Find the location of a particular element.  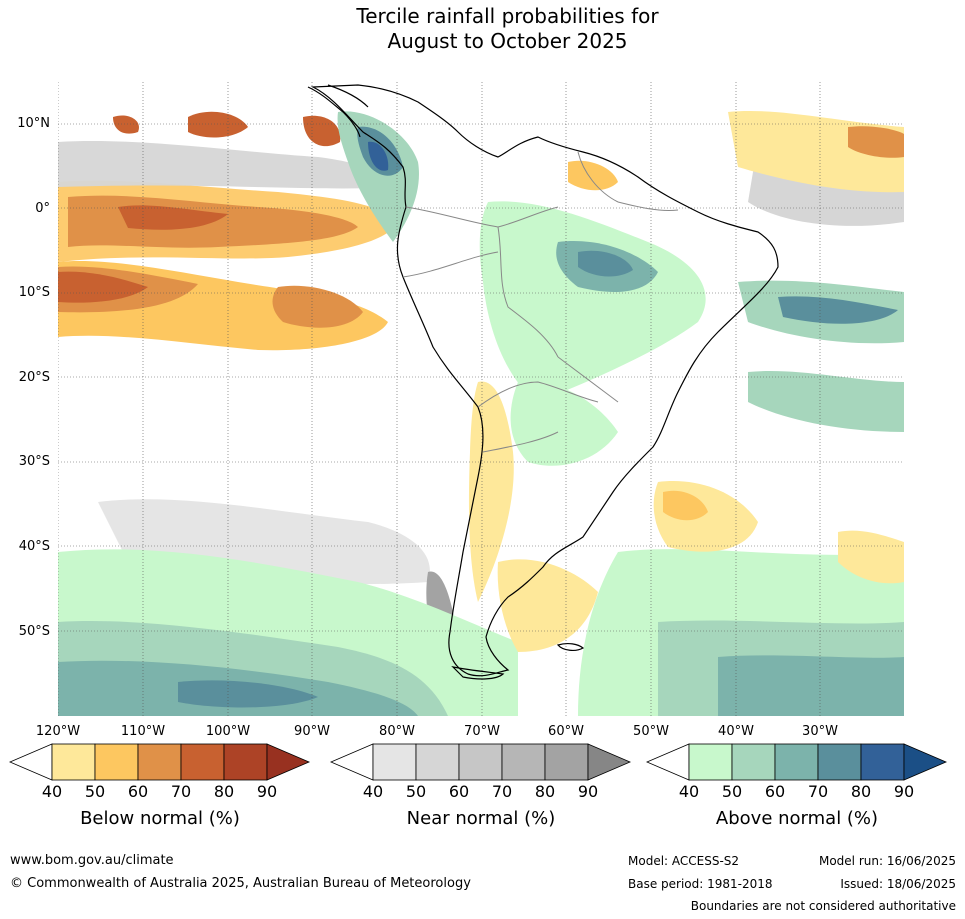

lat-label-10s: 10°S is located at coordinates (34, 292).